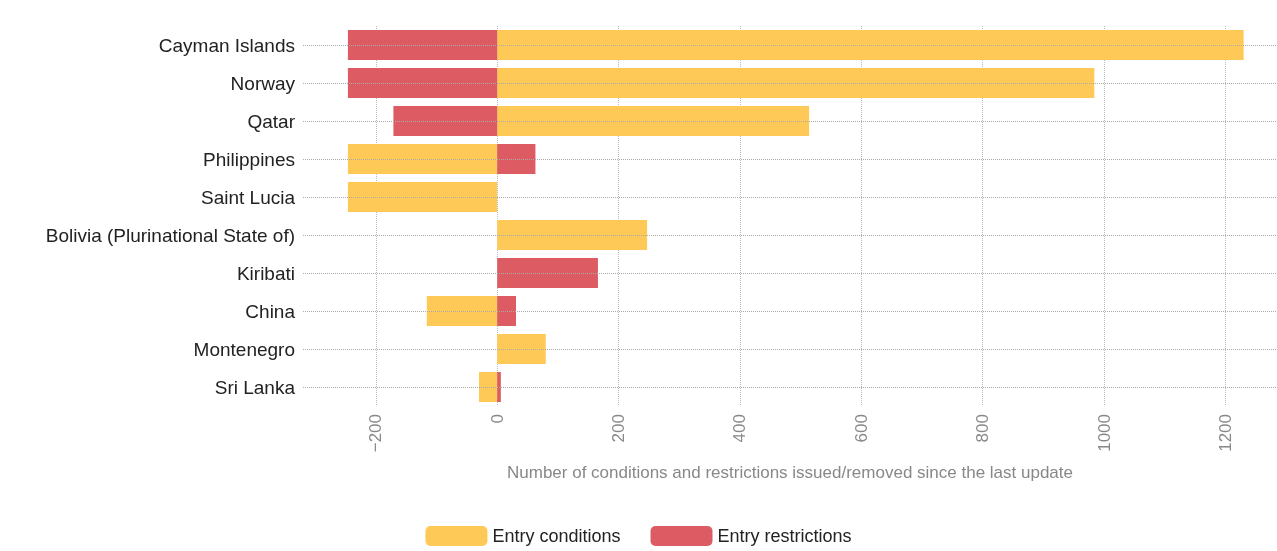  Describe the element at coordinates (244, 349) in the screenshot. I see `y-tick-label: Montenegro` at that location.